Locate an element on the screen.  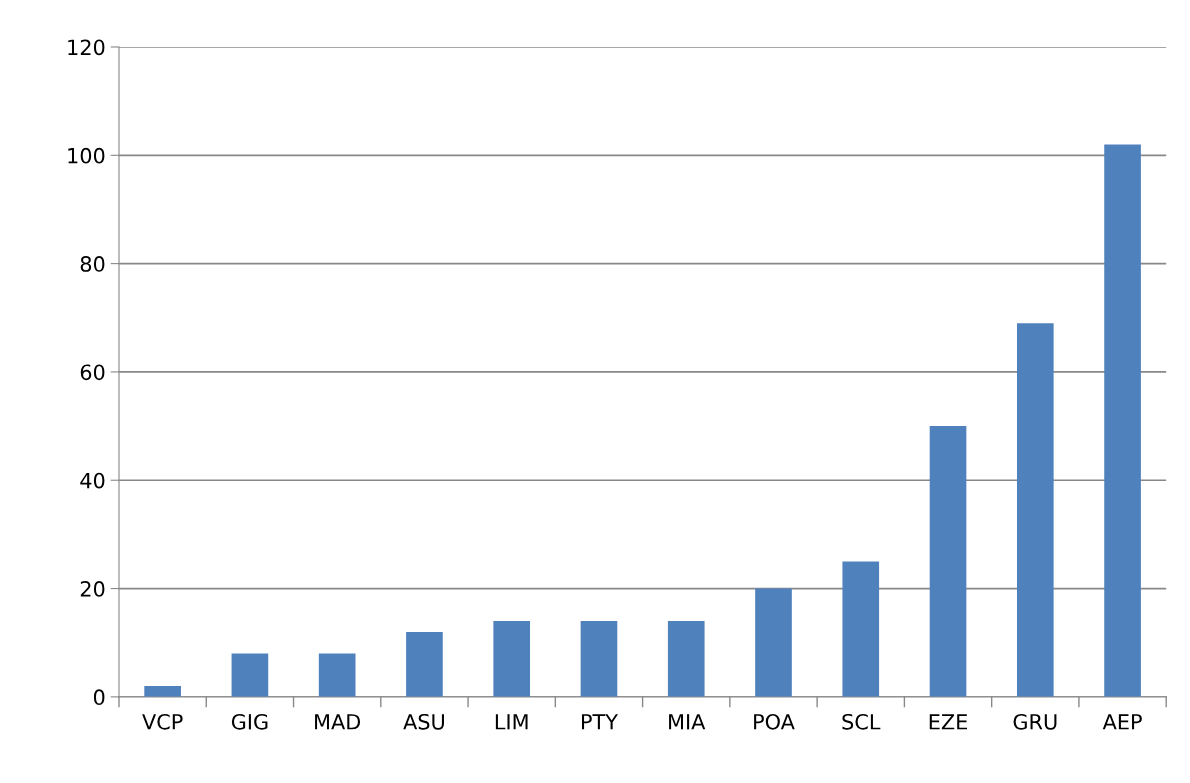
x-tick-label: PTY is located at coordinates (600, 722).